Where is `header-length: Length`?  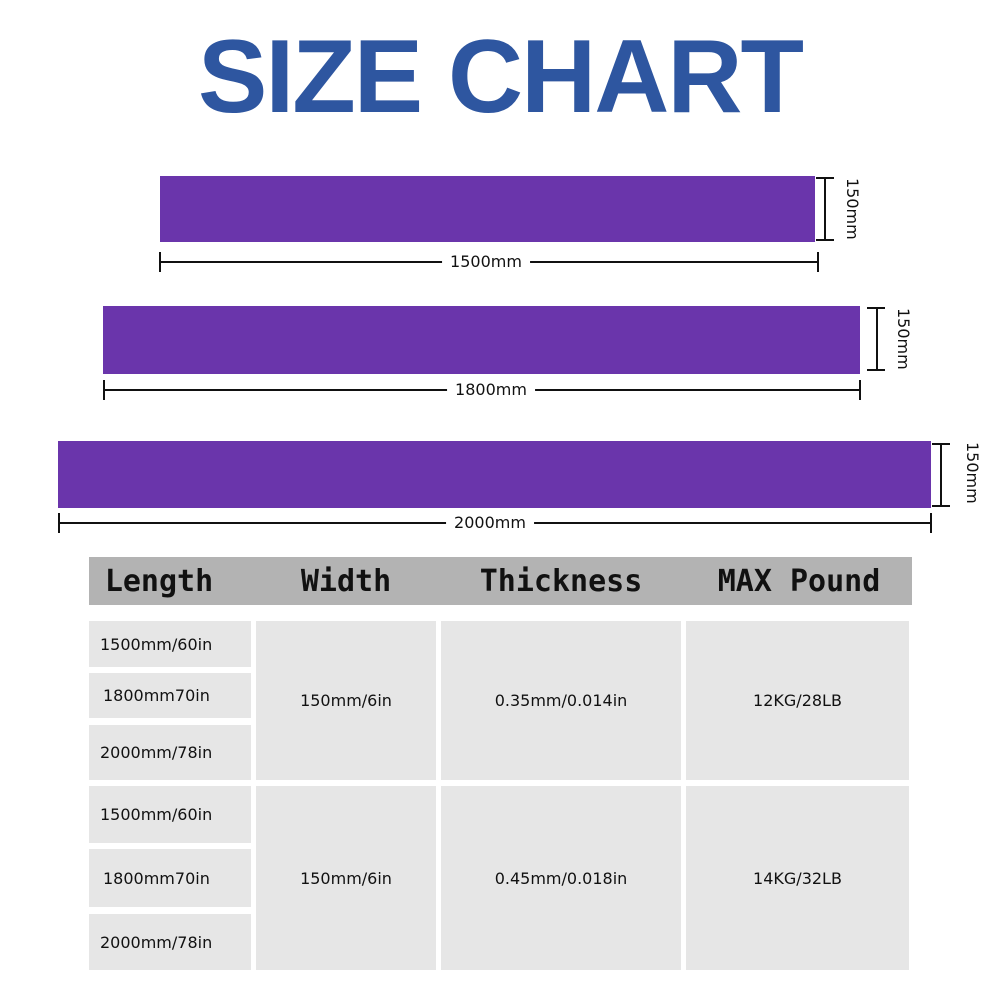
header-length: Length is located at coordinates (159, 581).